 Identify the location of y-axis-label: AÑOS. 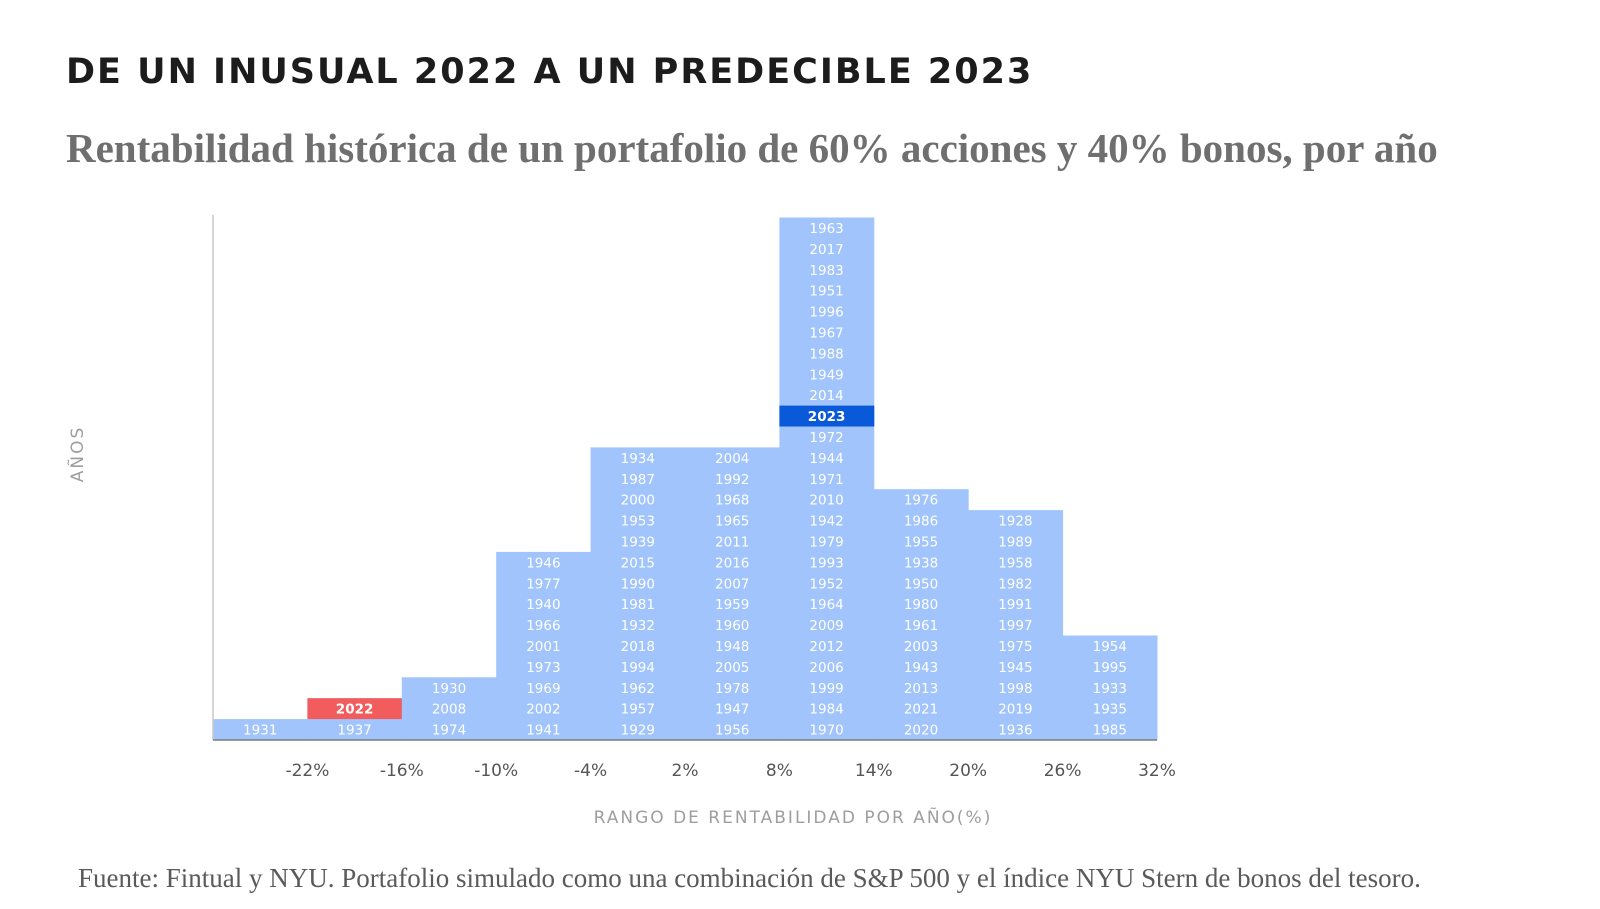
(77, 454).